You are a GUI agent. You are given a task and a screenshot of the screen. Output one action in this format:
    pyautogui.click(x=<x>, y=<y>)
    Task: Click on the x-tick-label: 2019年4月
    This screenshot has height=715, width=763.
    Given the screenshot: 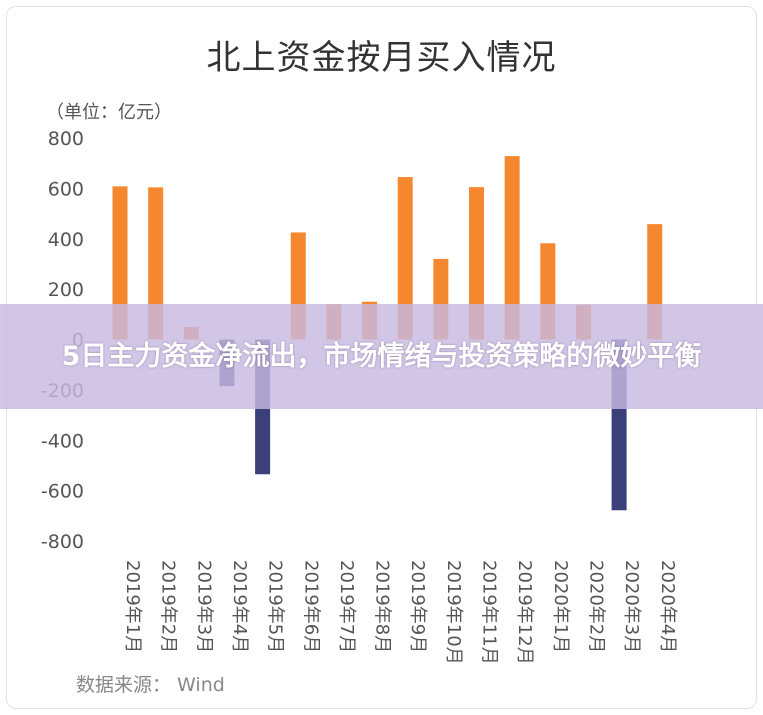 What is the action you would take?
    pyautogui.click(x=239, y=606)
    